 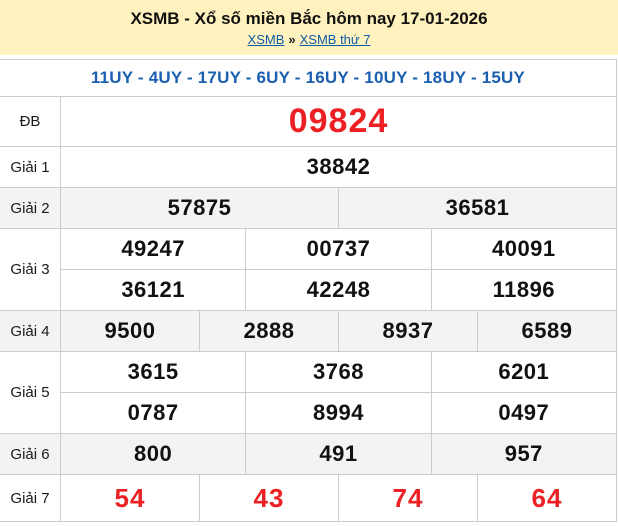 I want to click on prize-value: 38842, so click(x=338, y=167).